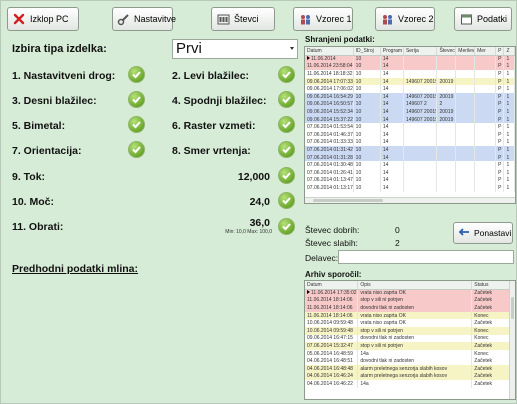  I want to click on saved-column-header: P, so click(500, 51).